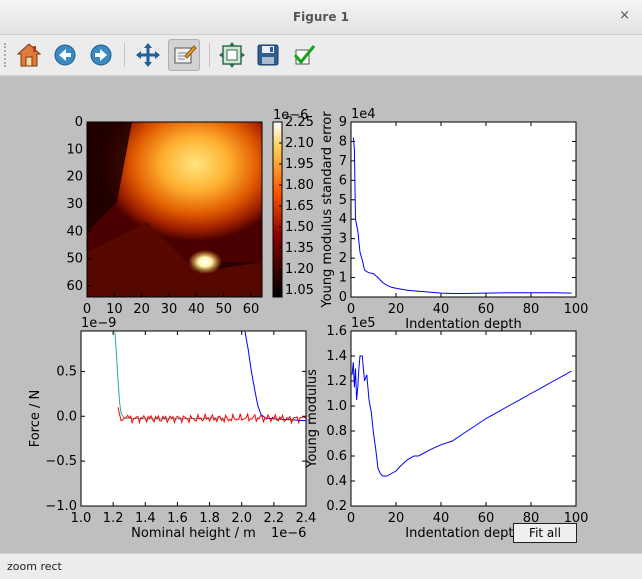  I want to click on x-tick-label: 1.8, so click(209, 518).